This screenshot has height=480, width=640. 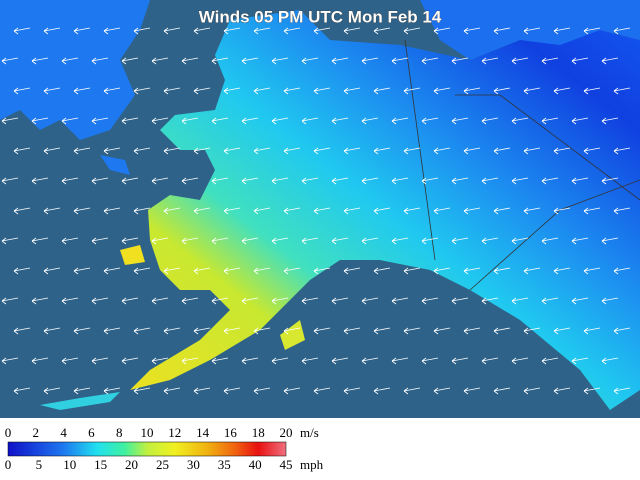 What do you see at coordinates (115, 165) in the screenshot?
I see `land-st-lawrence` at bounding box center [115, 165].